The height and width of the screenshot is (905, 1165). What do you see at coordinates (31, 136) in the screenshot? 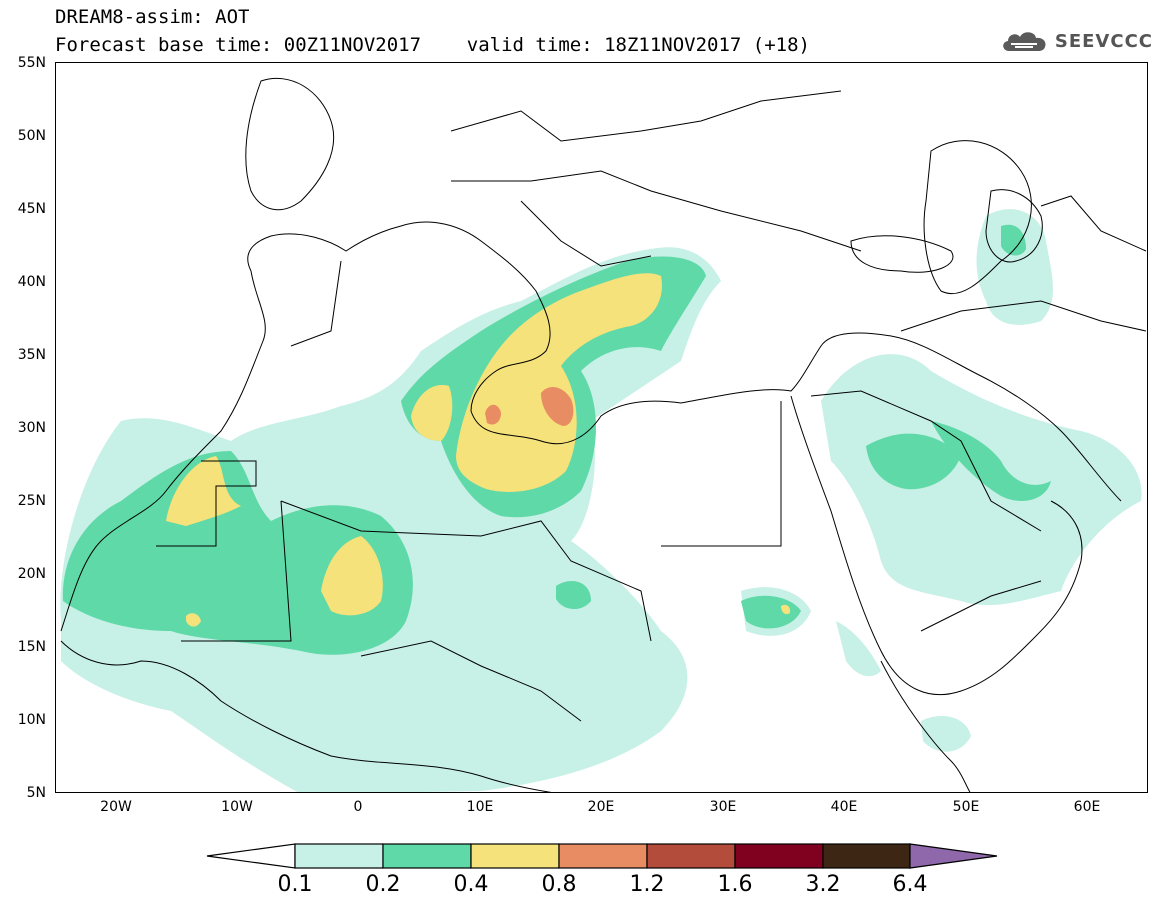
I see `lat-label: 50N` at bounding box center [31, 136].